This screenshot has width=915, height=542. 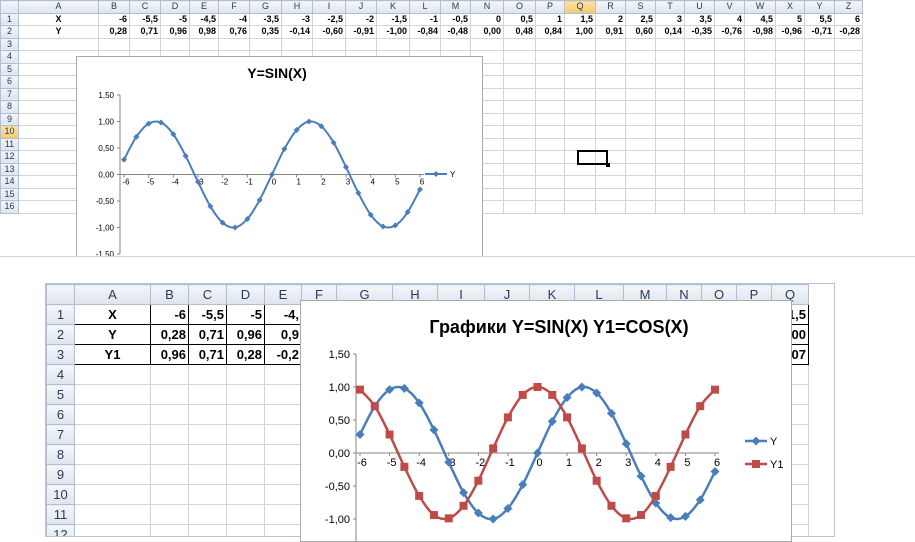 What do you see at coordinates (114, 7) in the screenshot?
I see `column-header-b: B` at bounding box center [114, 7].